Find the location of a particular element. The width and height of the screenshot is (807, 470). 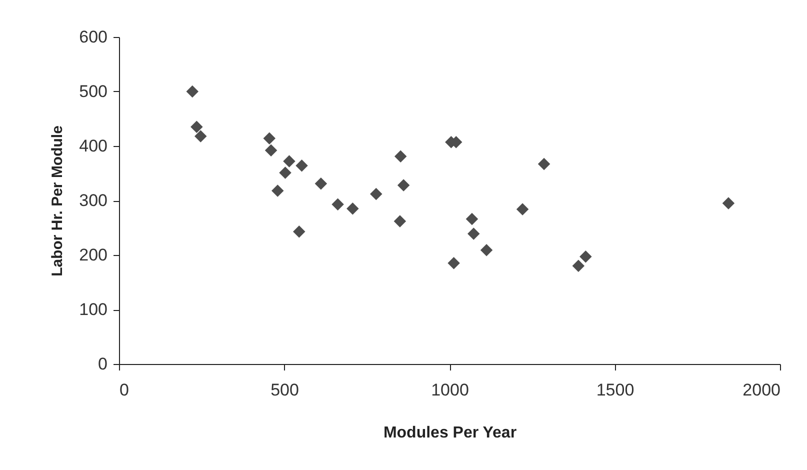

y-tick-label: 0 is located at coordinates (103, 364).